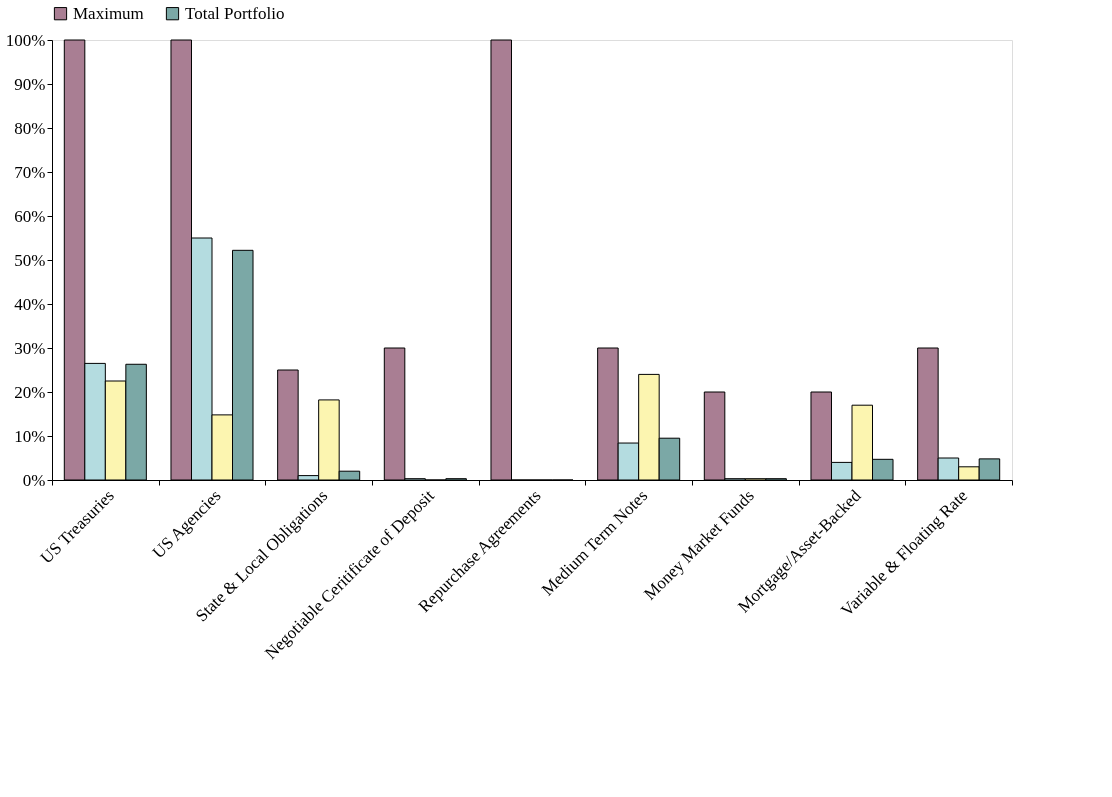 This screenshot has width=1112, height=797. What do you see at coordinates (25, 40) in the screenshot?
I see `y-tick-label: 100%` at bounding box center [25, 40].